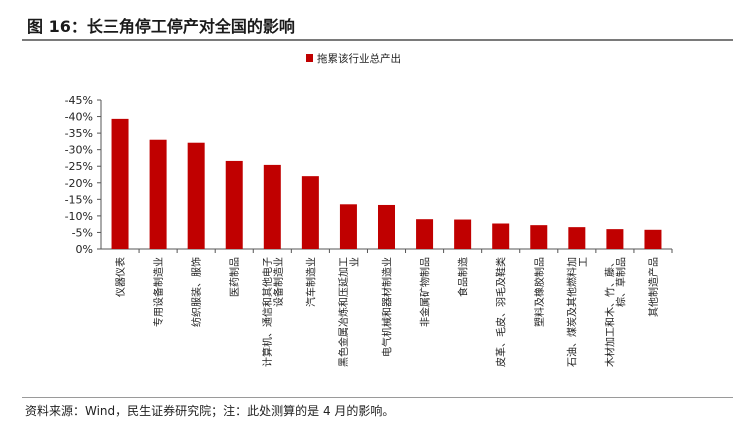 The width and height of the screenshot is (744, 429). I want to click on x-tick-label-line: 食品制造, so click(463, 277).